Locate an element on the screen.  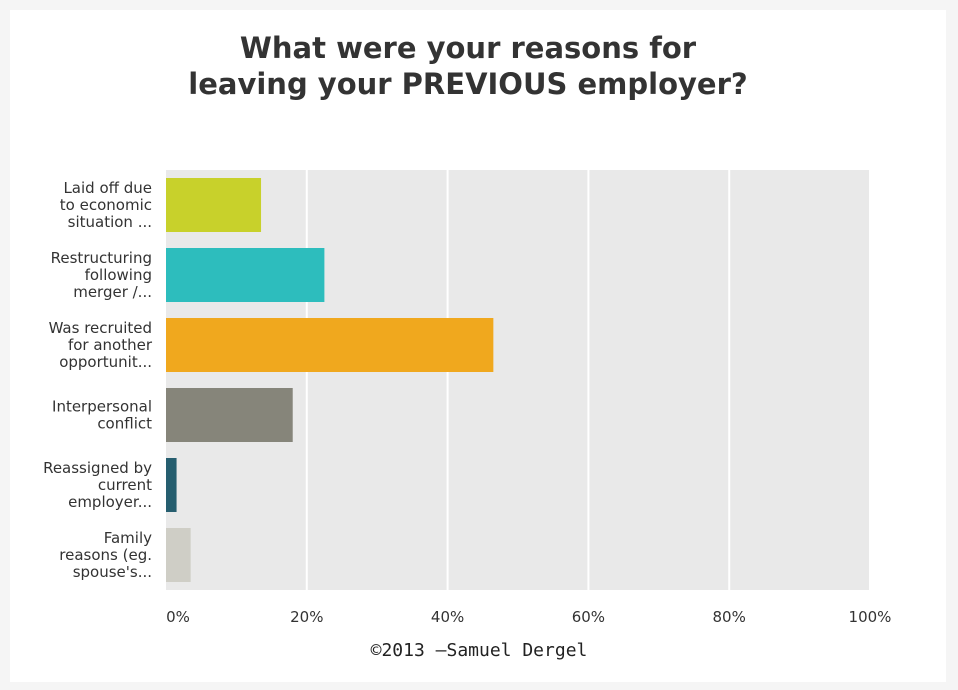
category-label-line: conflict is located at coordinates (124, 424).